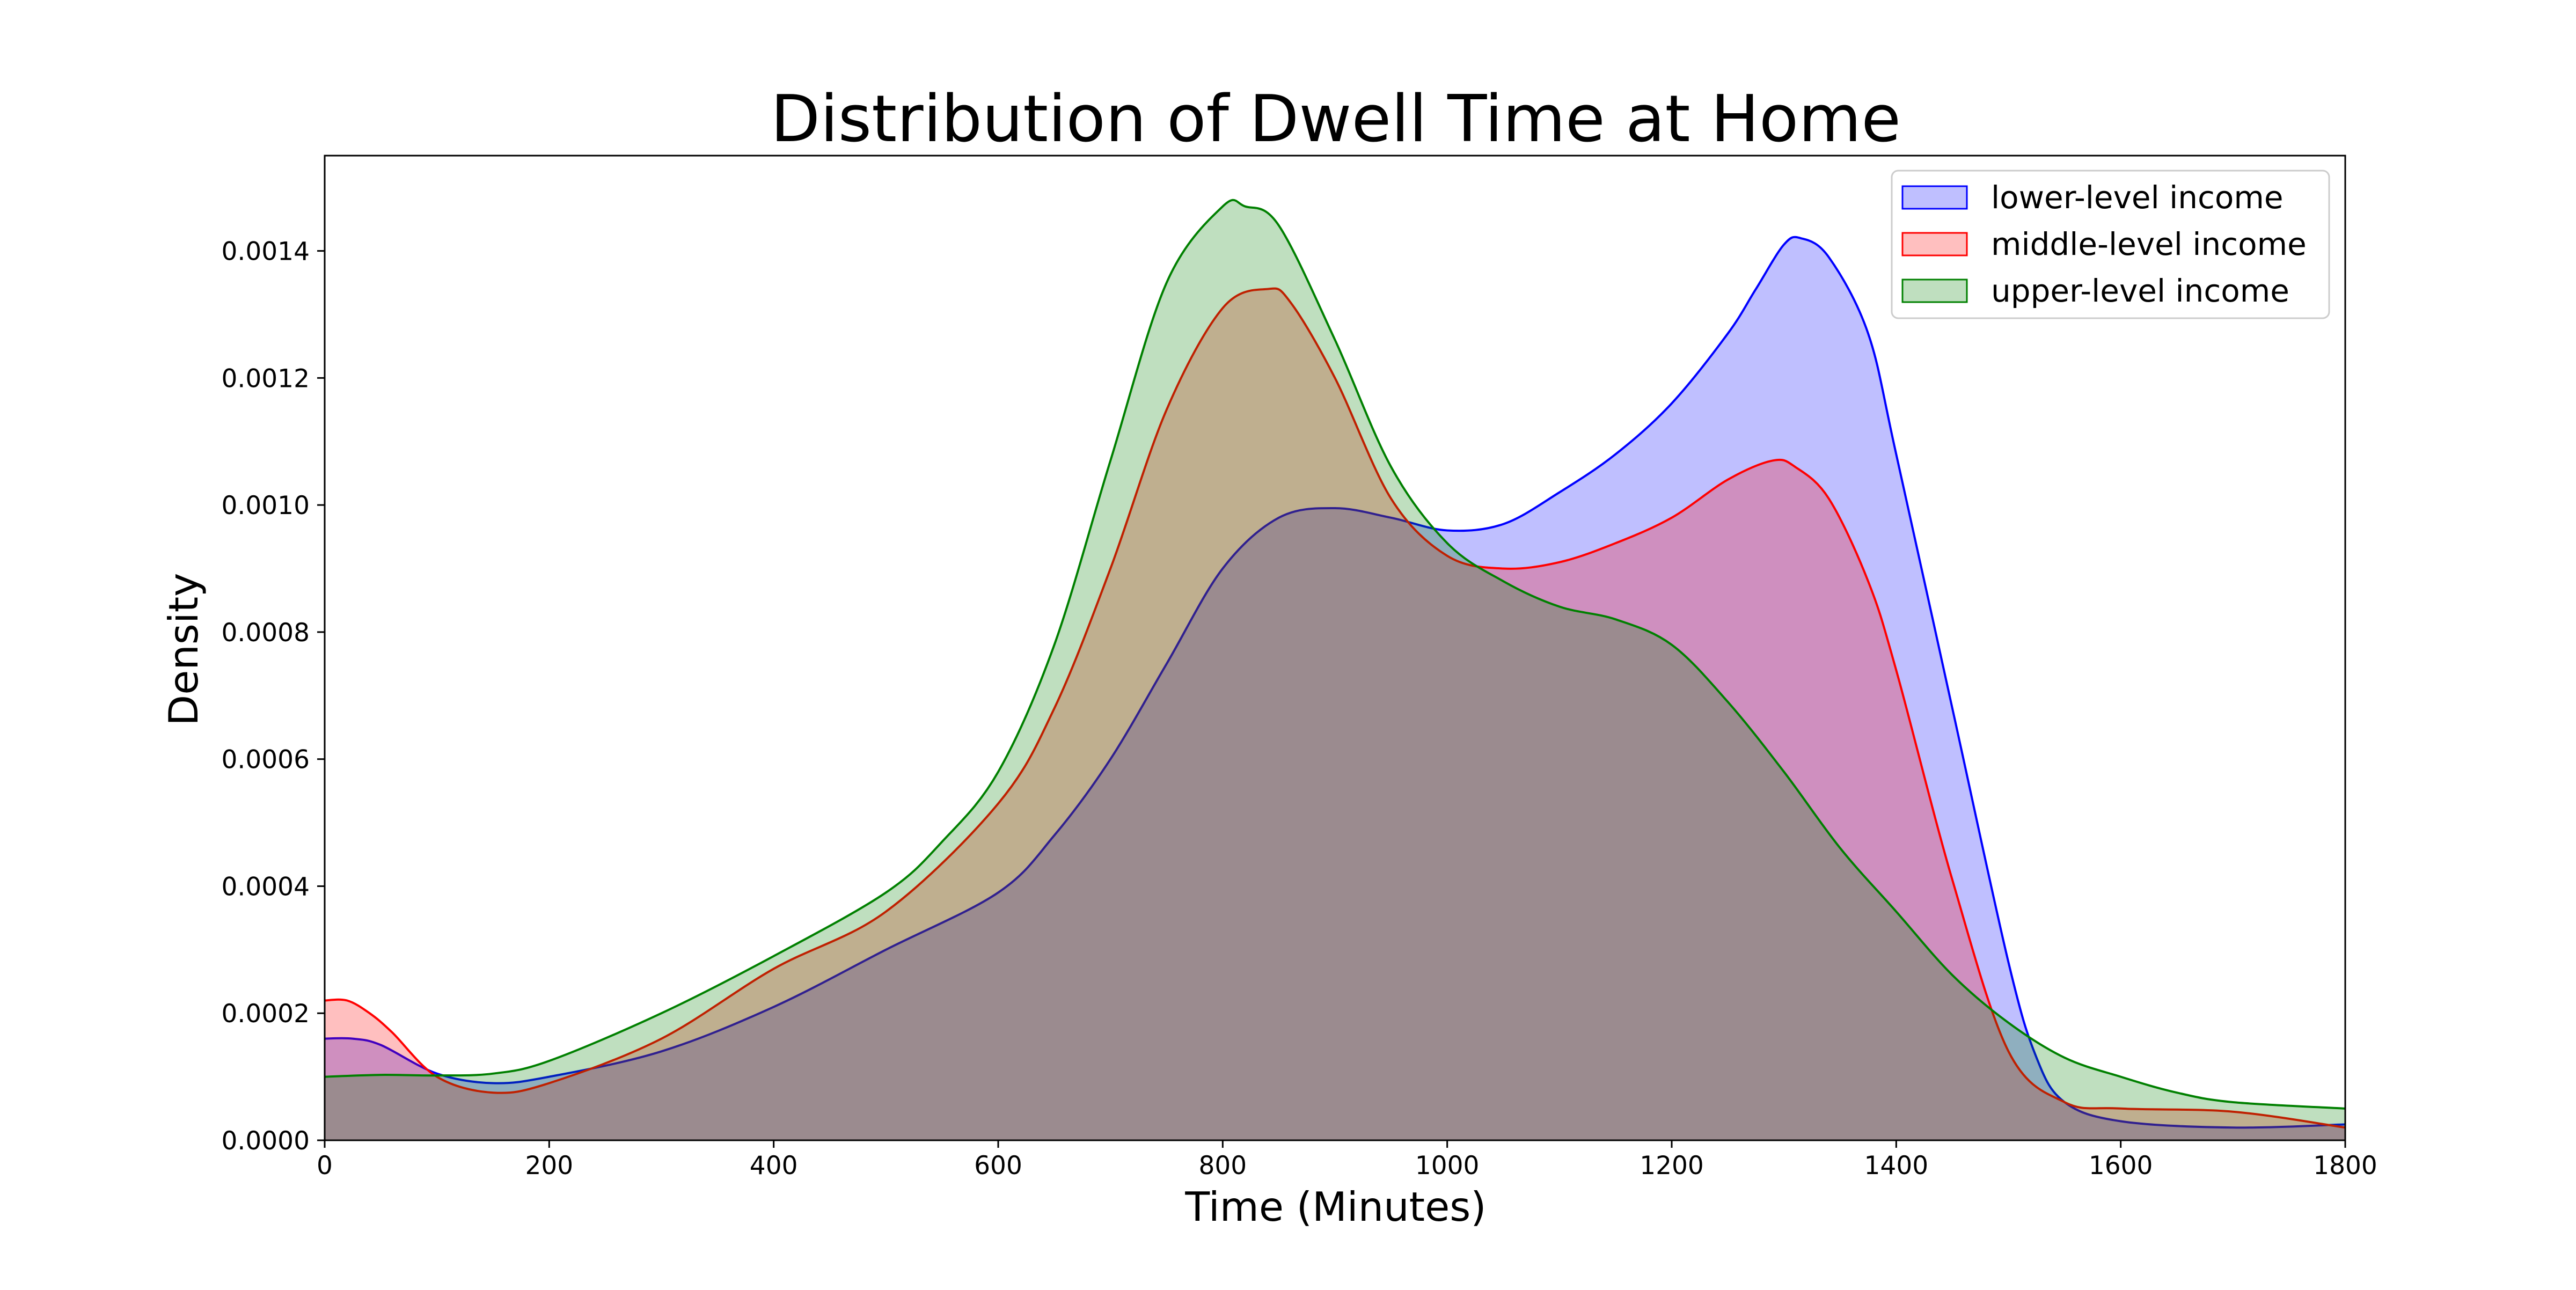 This screenshot has width=2576, height=1290. Describe the element at coordinates (1336, 119) in the screenshot. I see `chart-title: Distribution of Dwell Time at Home` at that location.